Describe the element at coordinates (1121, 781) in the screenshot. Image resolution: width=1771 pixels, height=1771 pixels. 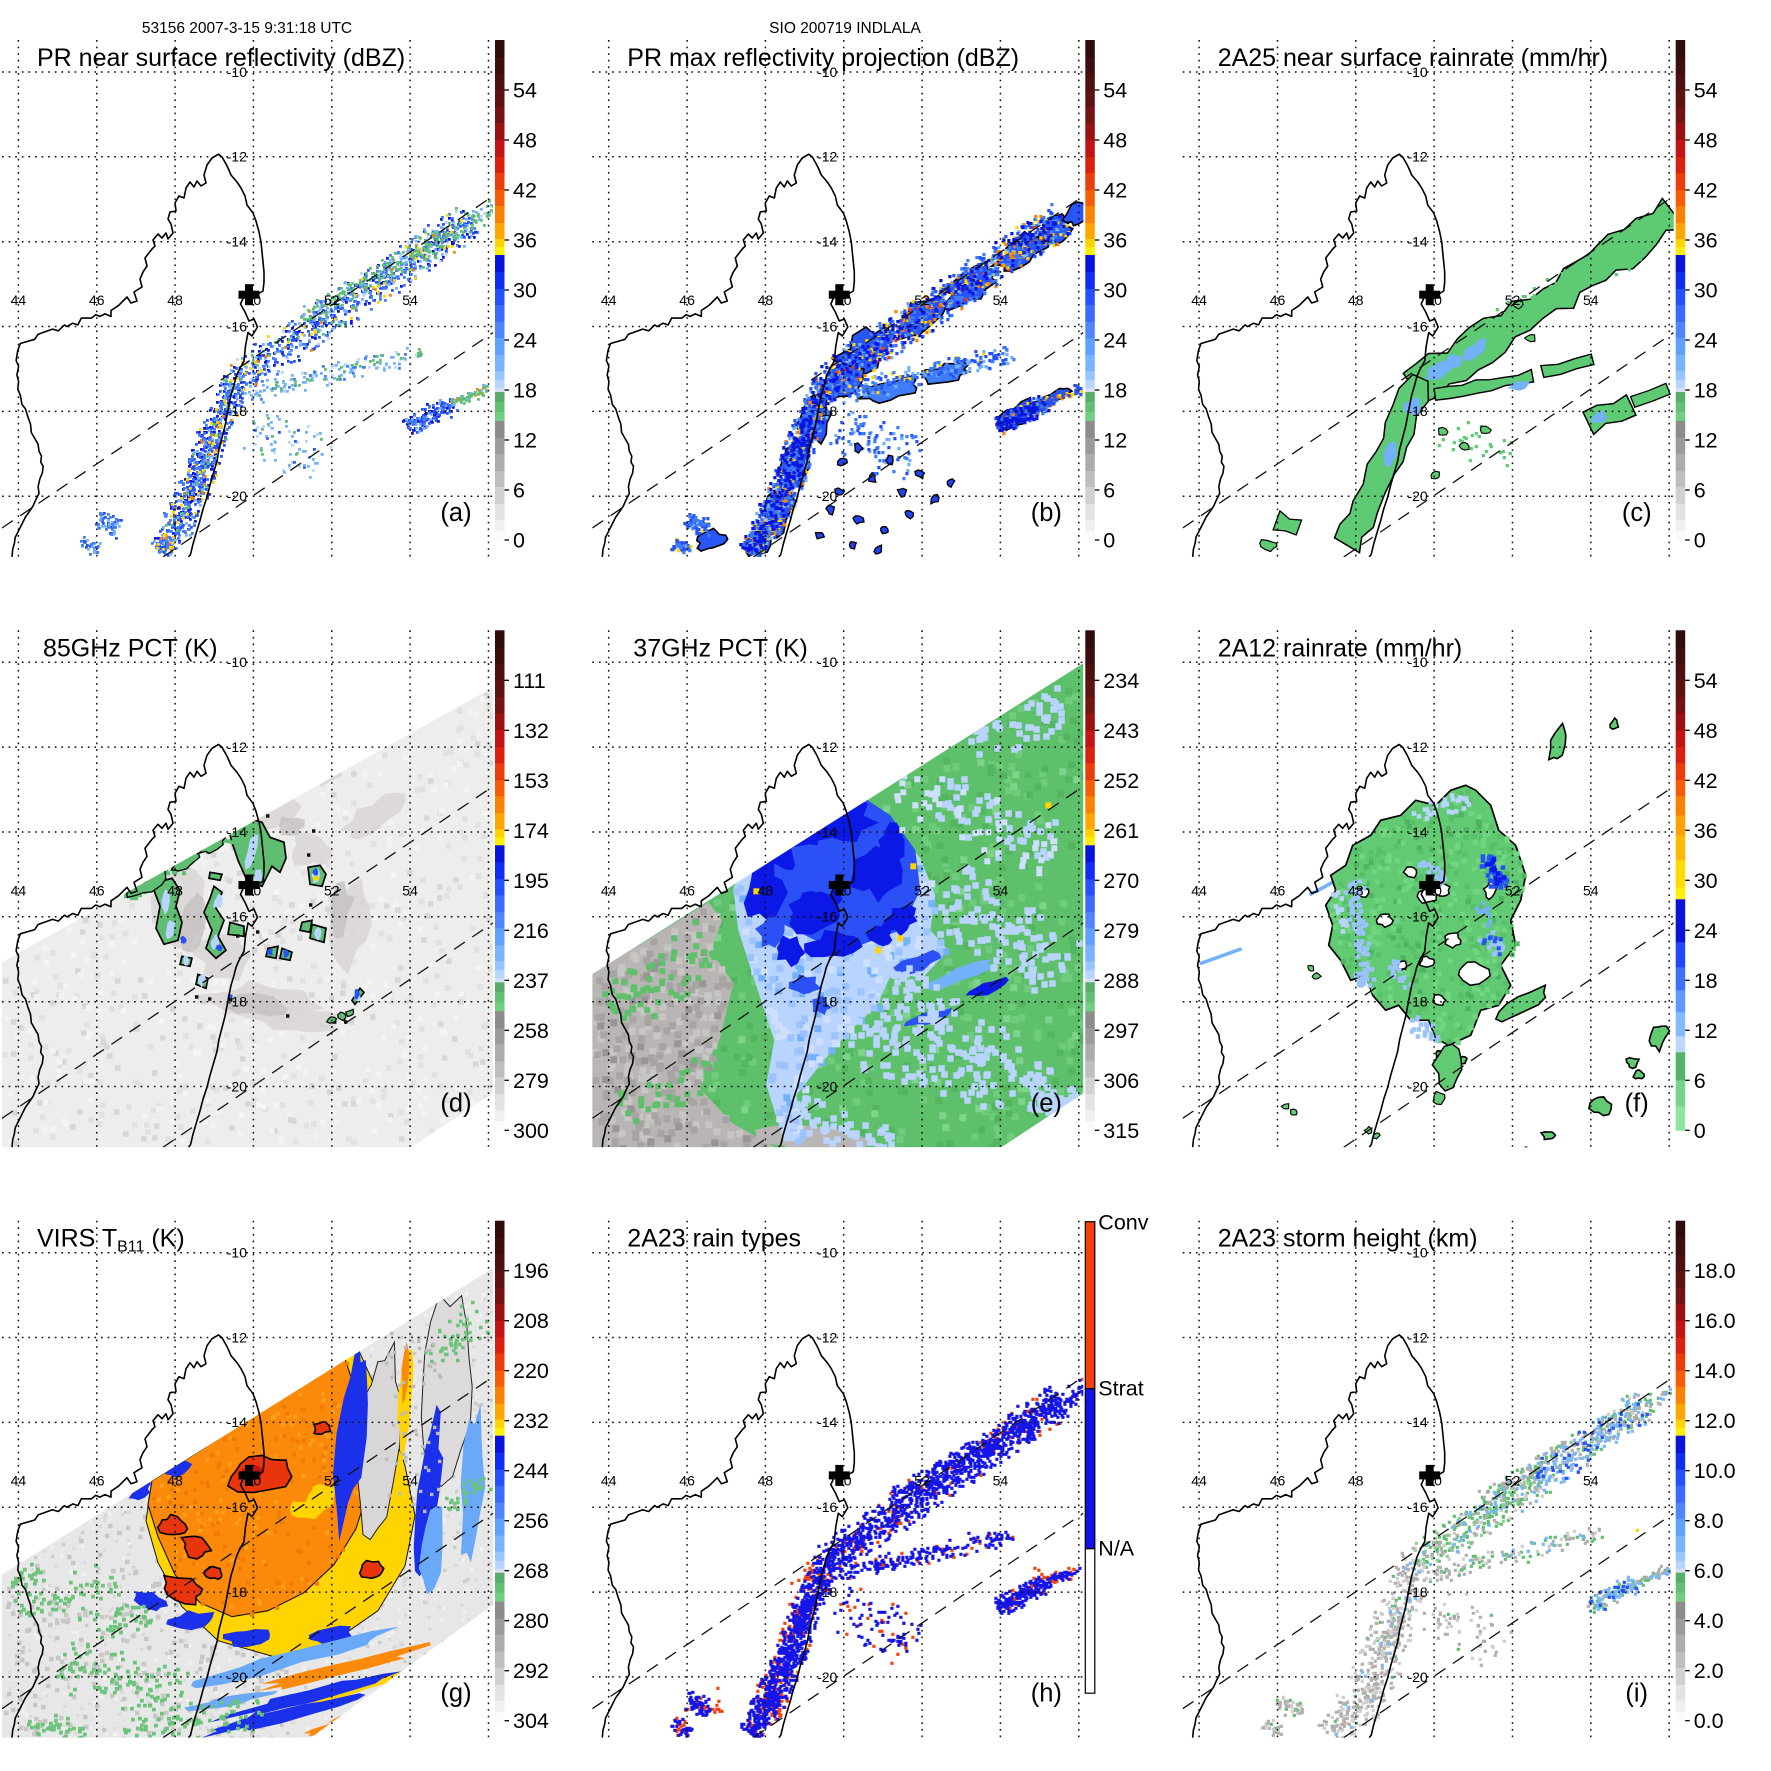
I see `svg-text: 252` at that location.